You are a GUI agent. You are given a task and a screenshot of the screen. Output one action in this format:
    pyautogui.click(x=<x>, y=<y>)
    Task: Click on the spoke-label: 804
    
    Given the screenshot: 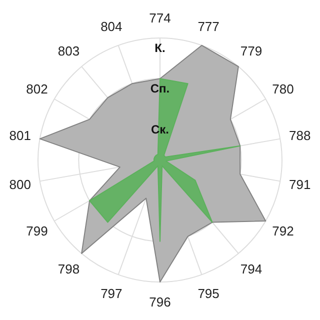 What is the action you would take?
    pyautogui.click(x=111, y=26)
    